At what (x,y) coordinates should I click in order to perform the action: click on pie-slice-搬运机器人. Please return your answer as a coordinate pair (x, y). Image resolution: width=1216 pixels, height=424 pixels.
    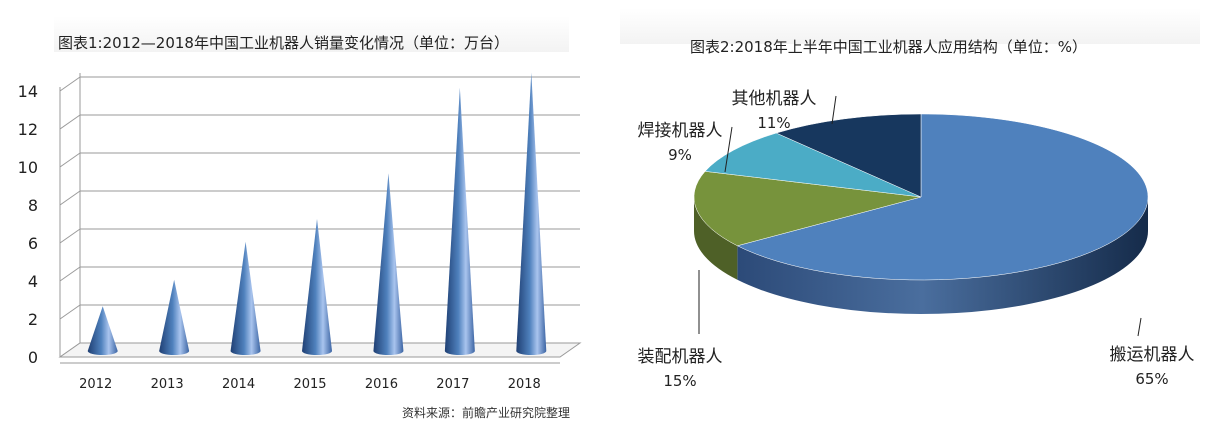
    Looking at the image, I should click on (942, 197).